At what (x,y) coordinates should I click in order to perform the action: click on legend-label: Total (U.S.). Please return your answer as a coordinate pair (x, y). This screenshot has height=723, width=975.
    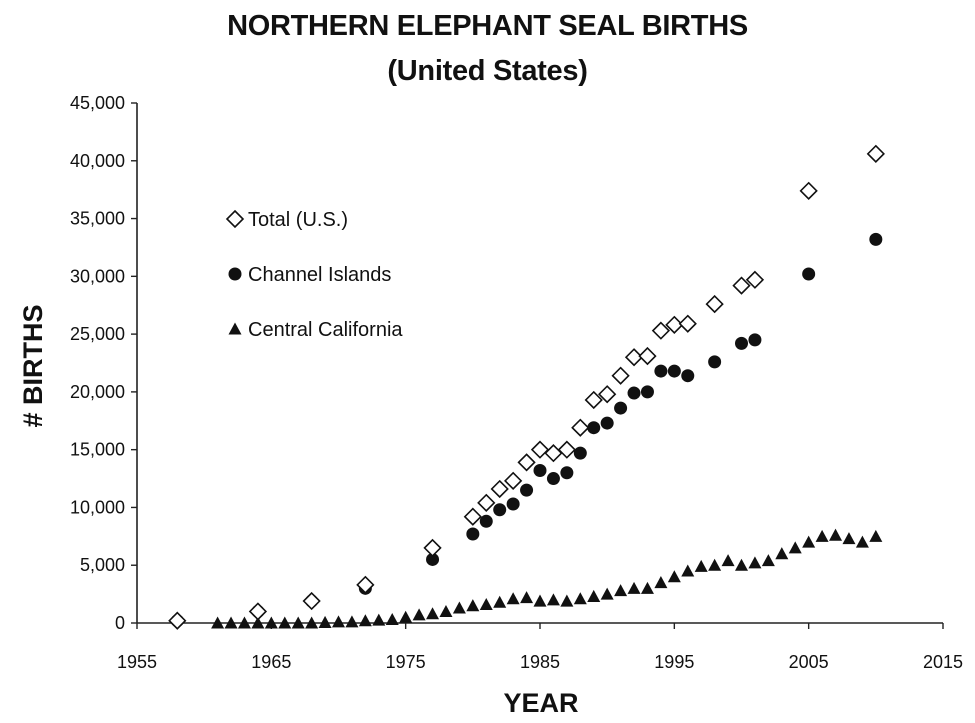
    Looking at the image, I should click on (298, 220).